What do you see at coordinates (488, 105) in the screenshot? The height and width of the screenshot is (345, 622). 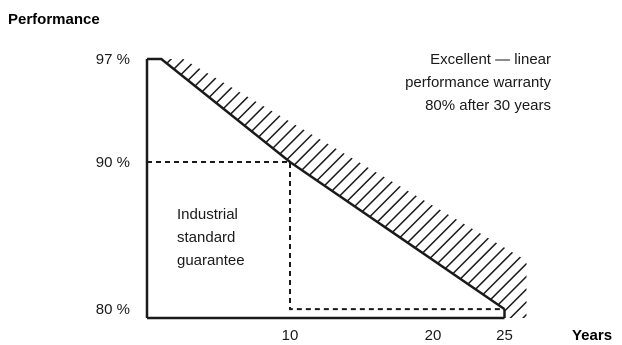 I see `linear-warranty-annotation-line-3: 80% after 30 years` at bounding box center [488, 105].